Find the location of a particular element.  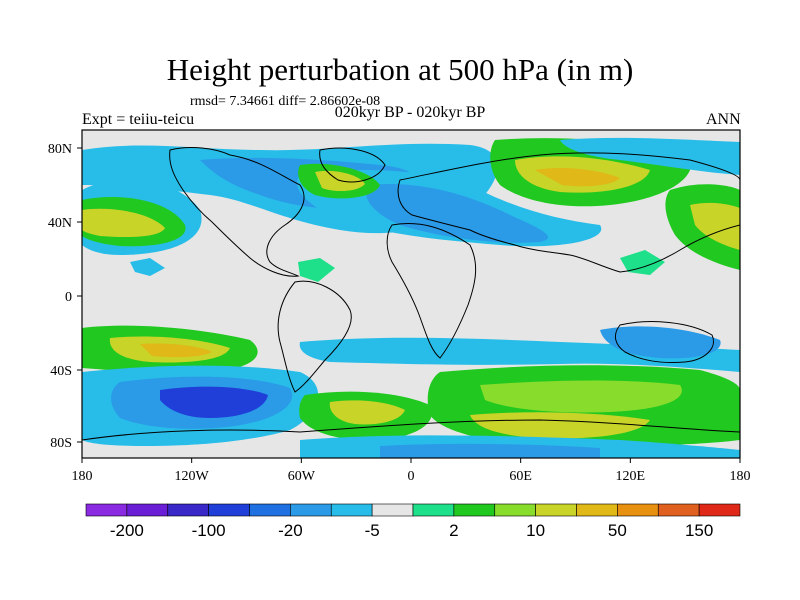

coastline-greenland is located at coordinates (352, 165).